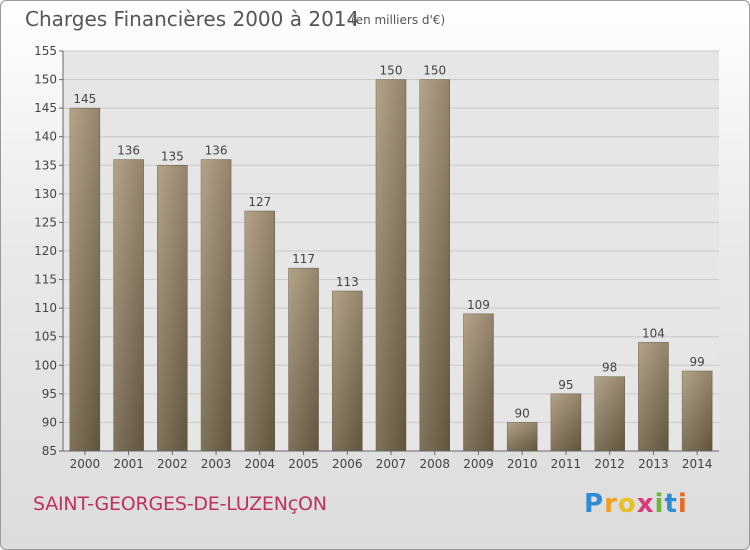 Image resolution: width=750 pixels, height=550 pixels. What do you see at coordinates (45, 365) in the screenshot?
I see `y-tick-label: 100` at bounding box center [45, 365].